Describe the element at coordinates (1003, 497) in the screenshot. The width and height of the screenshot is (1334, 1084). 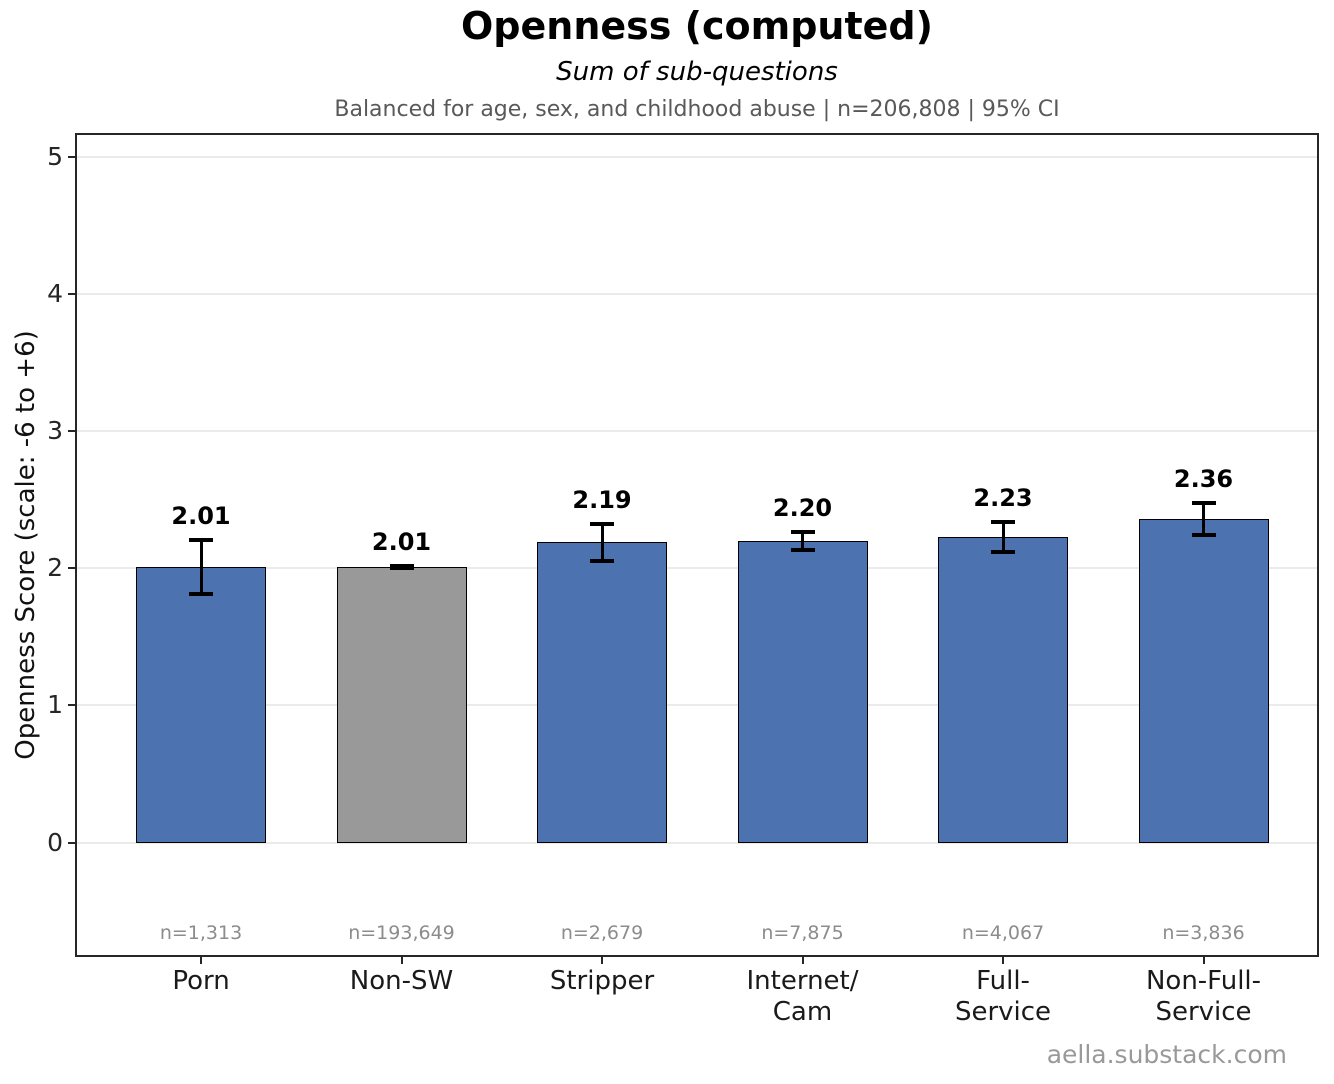
I see `bar-value-label-full-service: 2.23` at that location.